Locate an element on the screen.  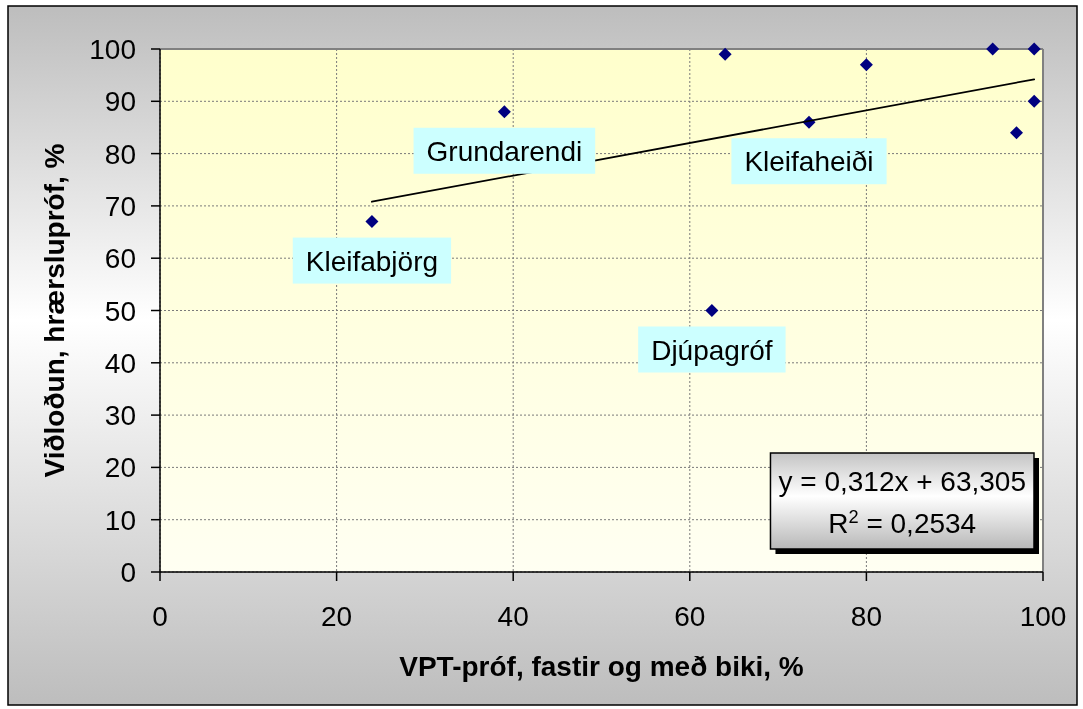
annotation: Kleifabjörg is located at coordinates (372, 261).